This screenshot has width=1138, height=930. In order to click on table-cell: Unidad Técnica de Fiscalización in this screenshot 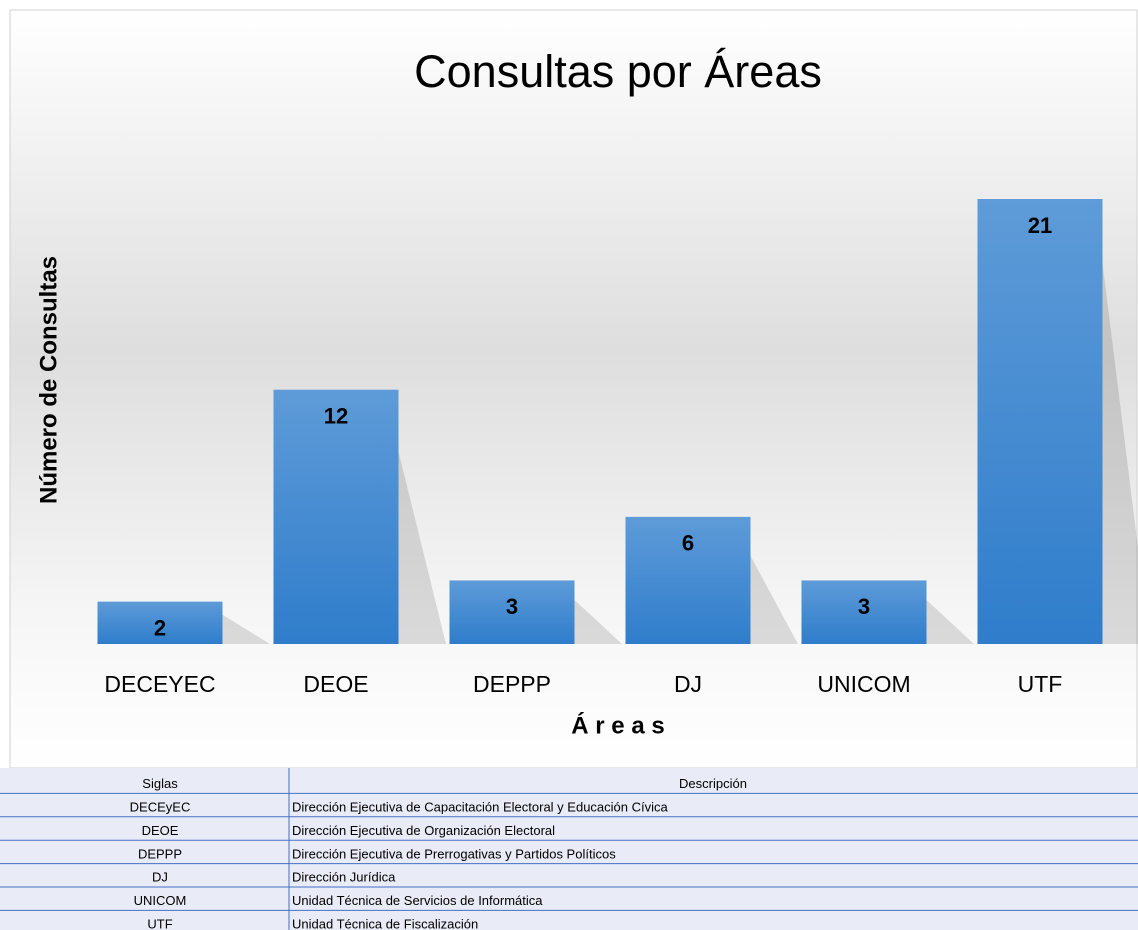, I will do `click(385, 923)`.